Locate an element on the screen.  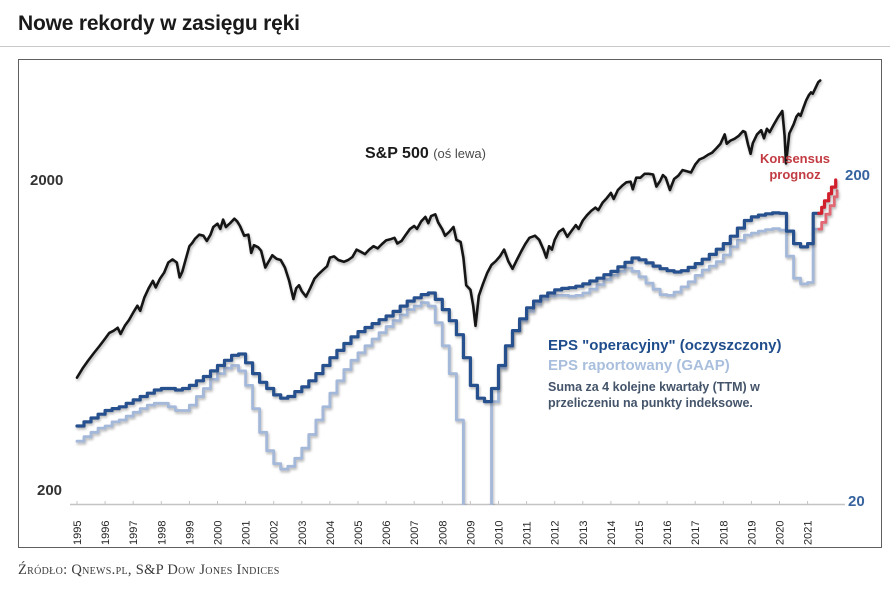
right-axis-label-200: 200 is located at coordinates (858, 175).